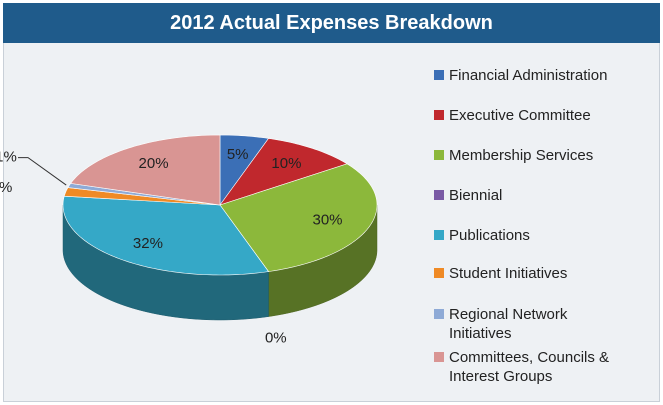 The height and width of the screenshot is (405, 663). What do you see at coordinates (521, 155) in the screenshot?
I see `legend-label: Membership Services` at bounding box center [521, 155].